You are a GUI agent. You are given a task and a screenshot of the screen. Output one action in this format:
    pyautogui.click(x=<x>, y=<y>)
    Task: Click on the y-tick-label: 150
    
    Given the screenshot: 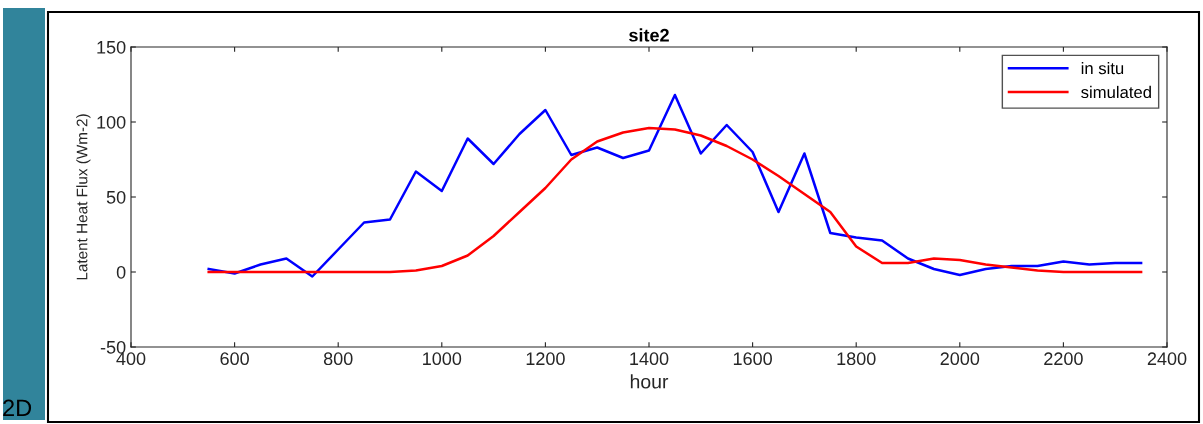 What is the action you would take?
    pyautogui.click(x=111, y=47)
    